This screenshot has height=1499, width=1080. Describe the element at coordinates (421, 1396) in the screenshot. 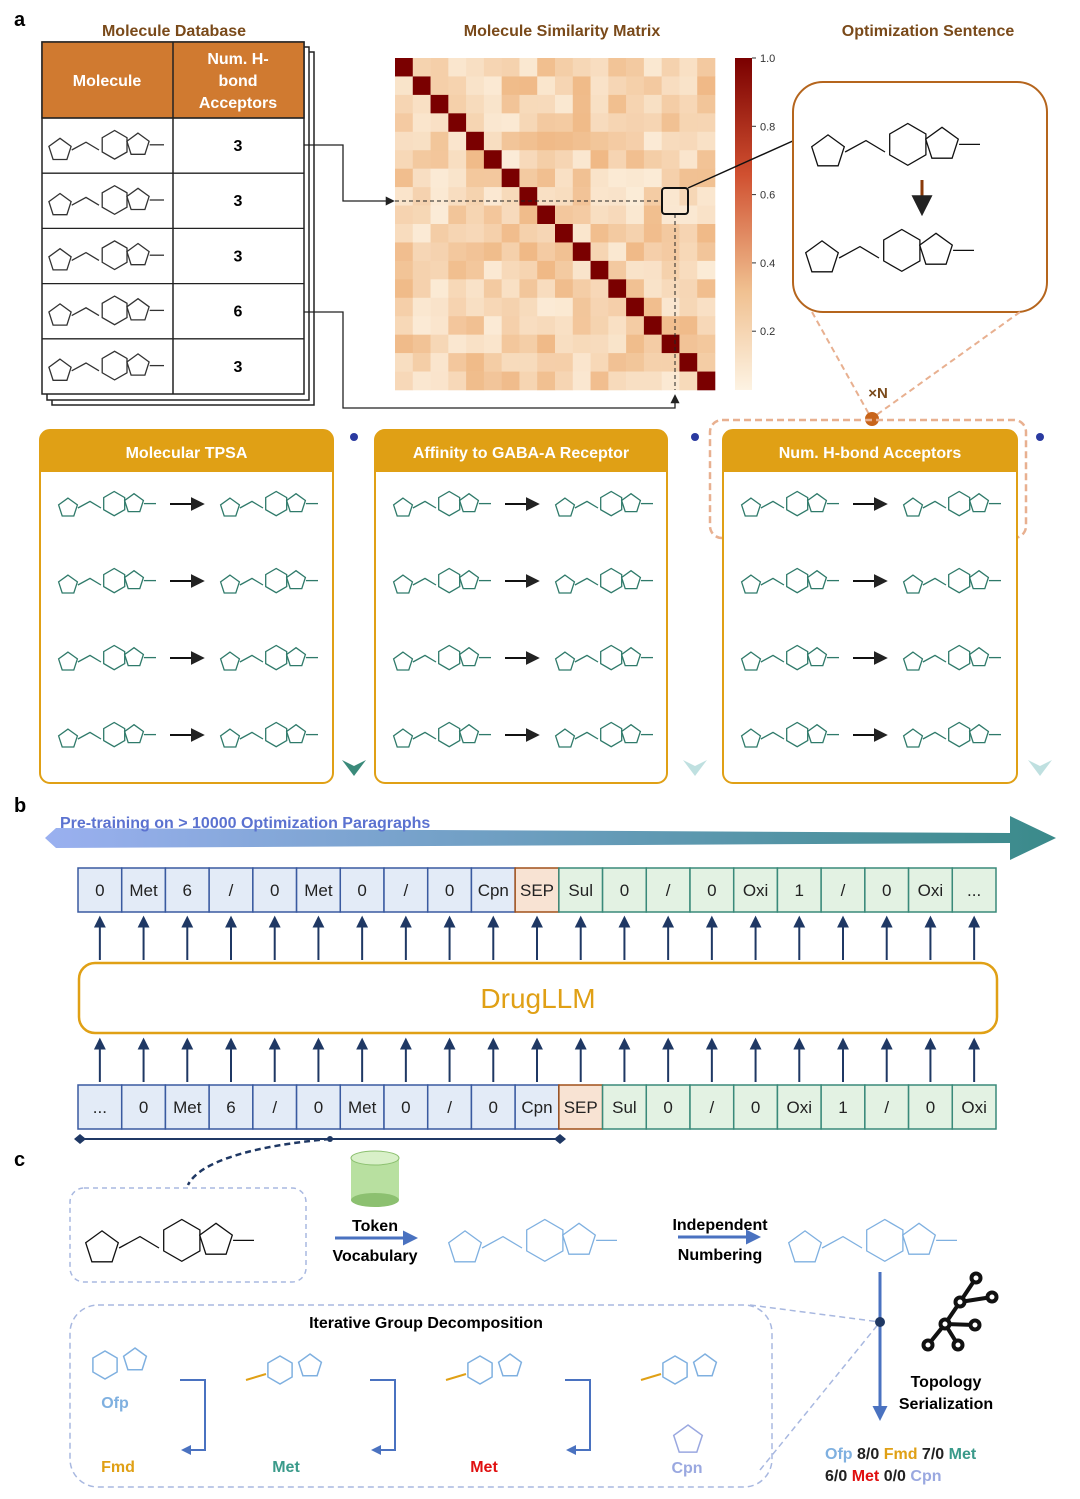

I see `decomposition-box` at that location.